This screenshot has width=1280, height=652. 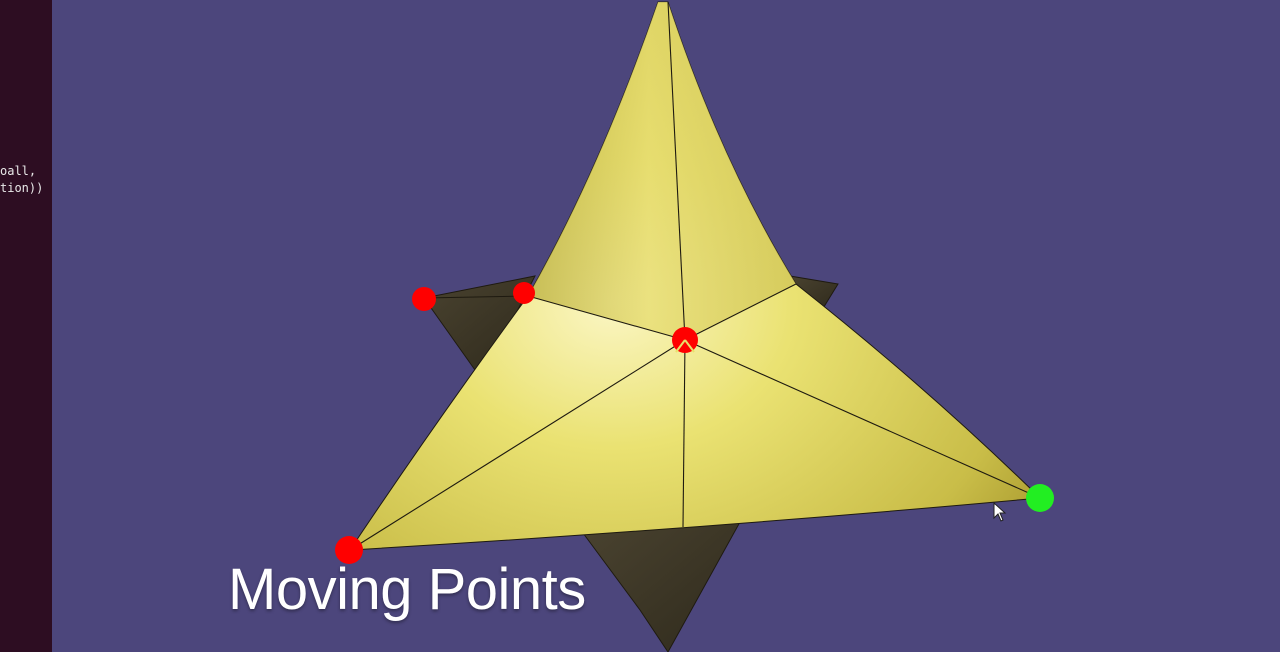 I want to click on spire-surface, so click(x=662, y=171).